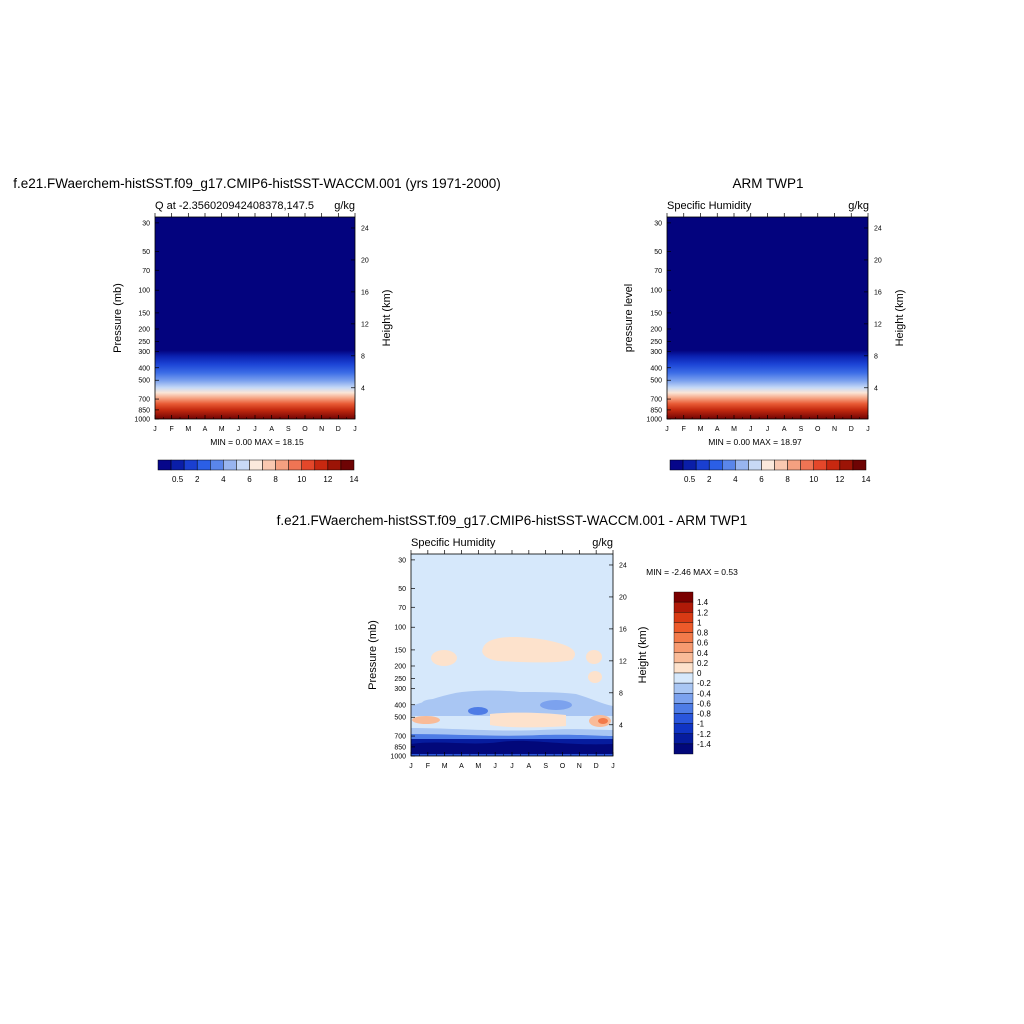  What do you see at coordinates (545, 766) in the screenshot?
I see `panel3-xtick-label: S` at bounding box center [545, 766].